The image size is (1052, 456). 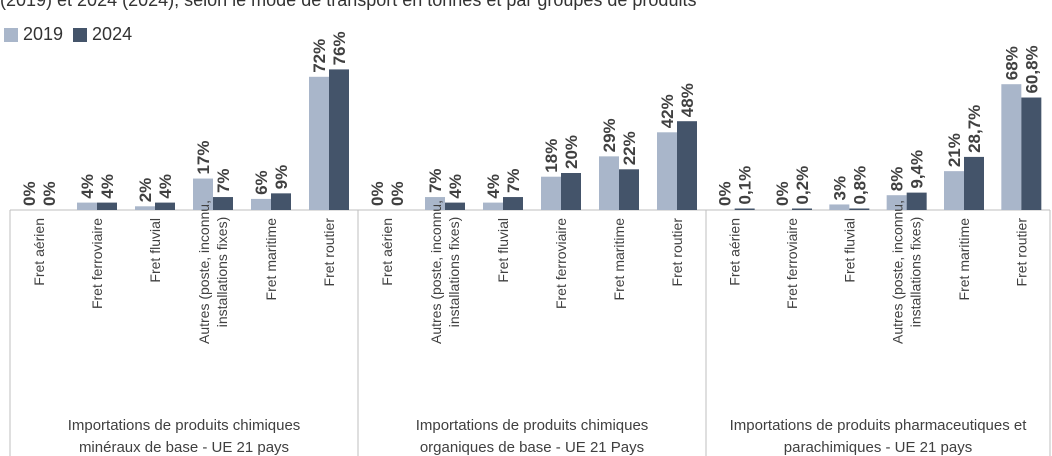 I want to click on bar-g3-c2-s2, so click(x=802, y=209).